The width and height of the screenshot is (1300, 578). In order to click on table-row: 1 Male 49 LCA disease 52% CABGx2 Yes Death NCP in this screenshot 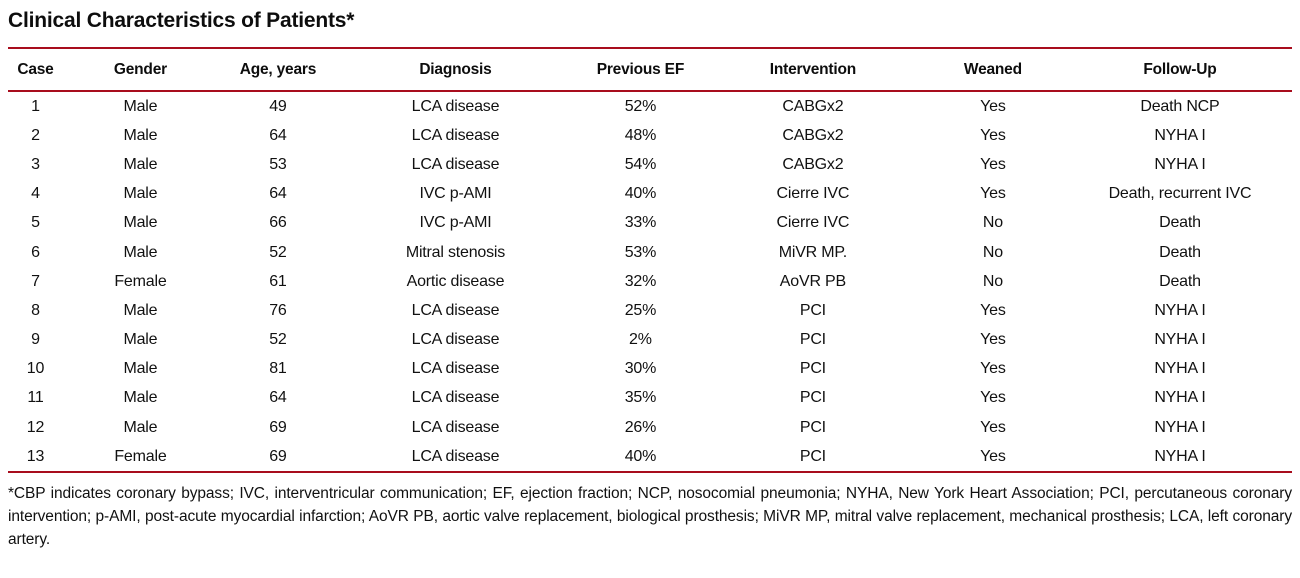, I will do `click(650, 106)`.